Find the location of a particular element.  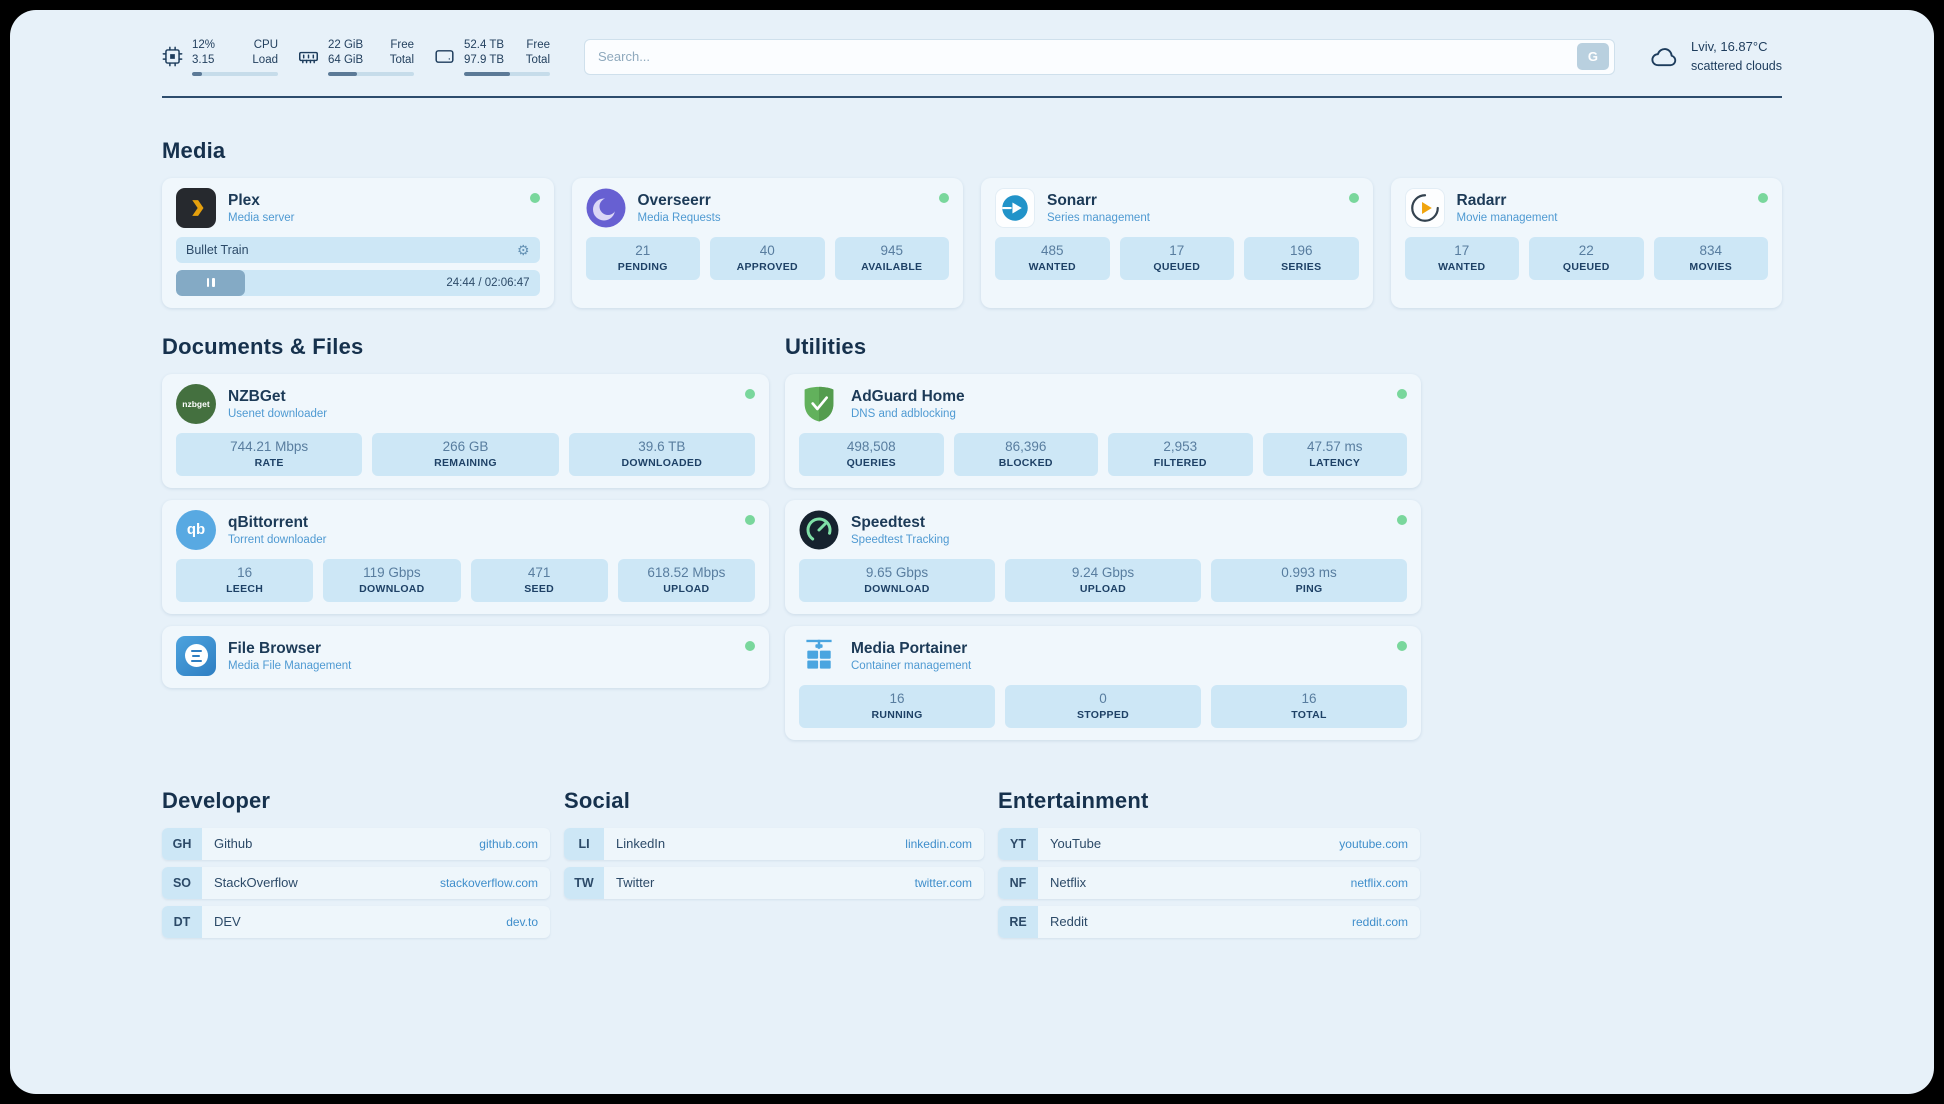

stat-box: 39.6 TB DOWNLOADED is located at coordinates (661, 454).